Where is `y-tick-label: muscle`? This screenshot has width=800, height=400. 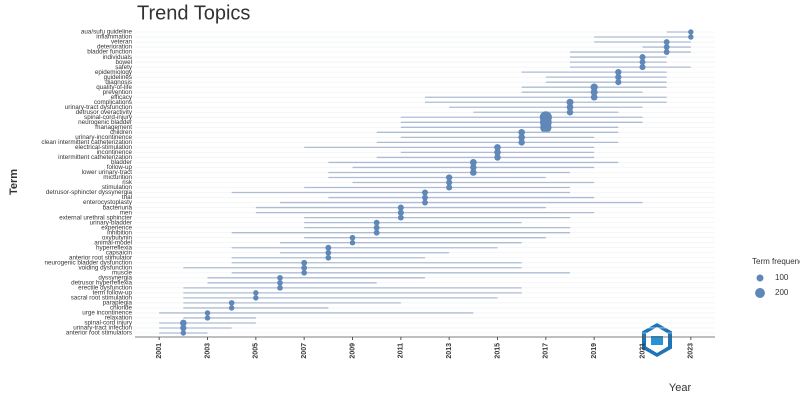 y-tick-label: muscle is located at coordinates (122, 272).